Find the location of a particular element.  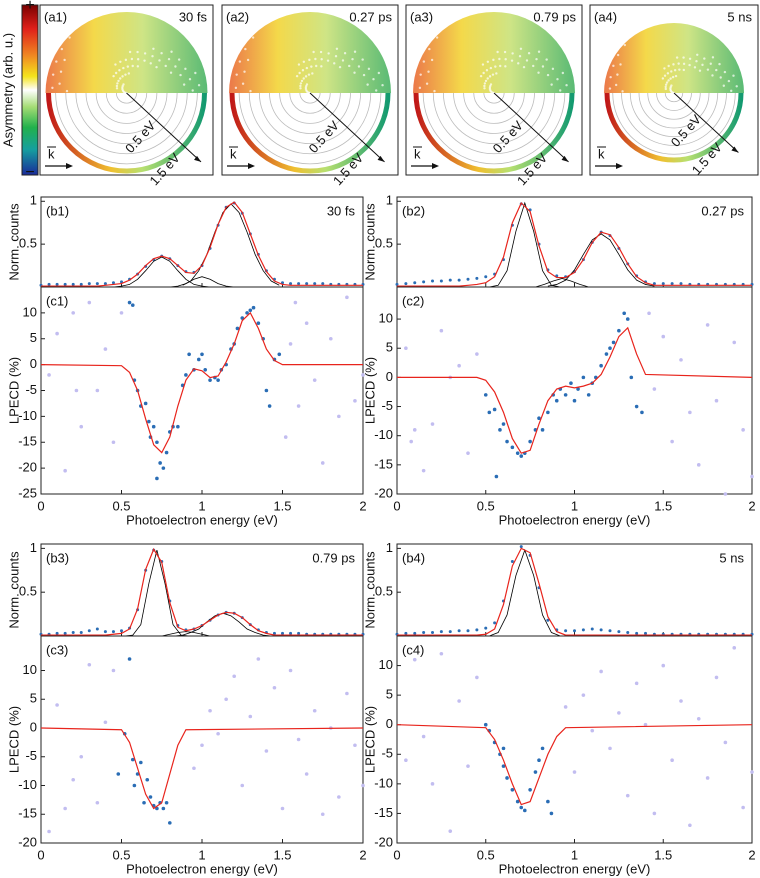

plot-frame is located at coordinates (574, 739).